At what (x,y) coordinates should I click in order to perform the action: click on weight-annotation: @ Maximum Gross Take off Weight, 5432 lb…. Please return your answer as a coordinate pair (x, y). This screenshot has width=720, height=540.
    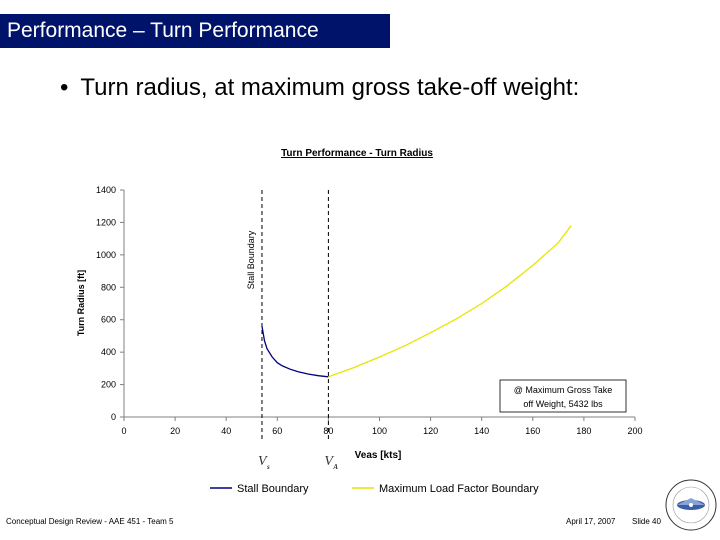
    Looking at the image, I should click on (563, 396).